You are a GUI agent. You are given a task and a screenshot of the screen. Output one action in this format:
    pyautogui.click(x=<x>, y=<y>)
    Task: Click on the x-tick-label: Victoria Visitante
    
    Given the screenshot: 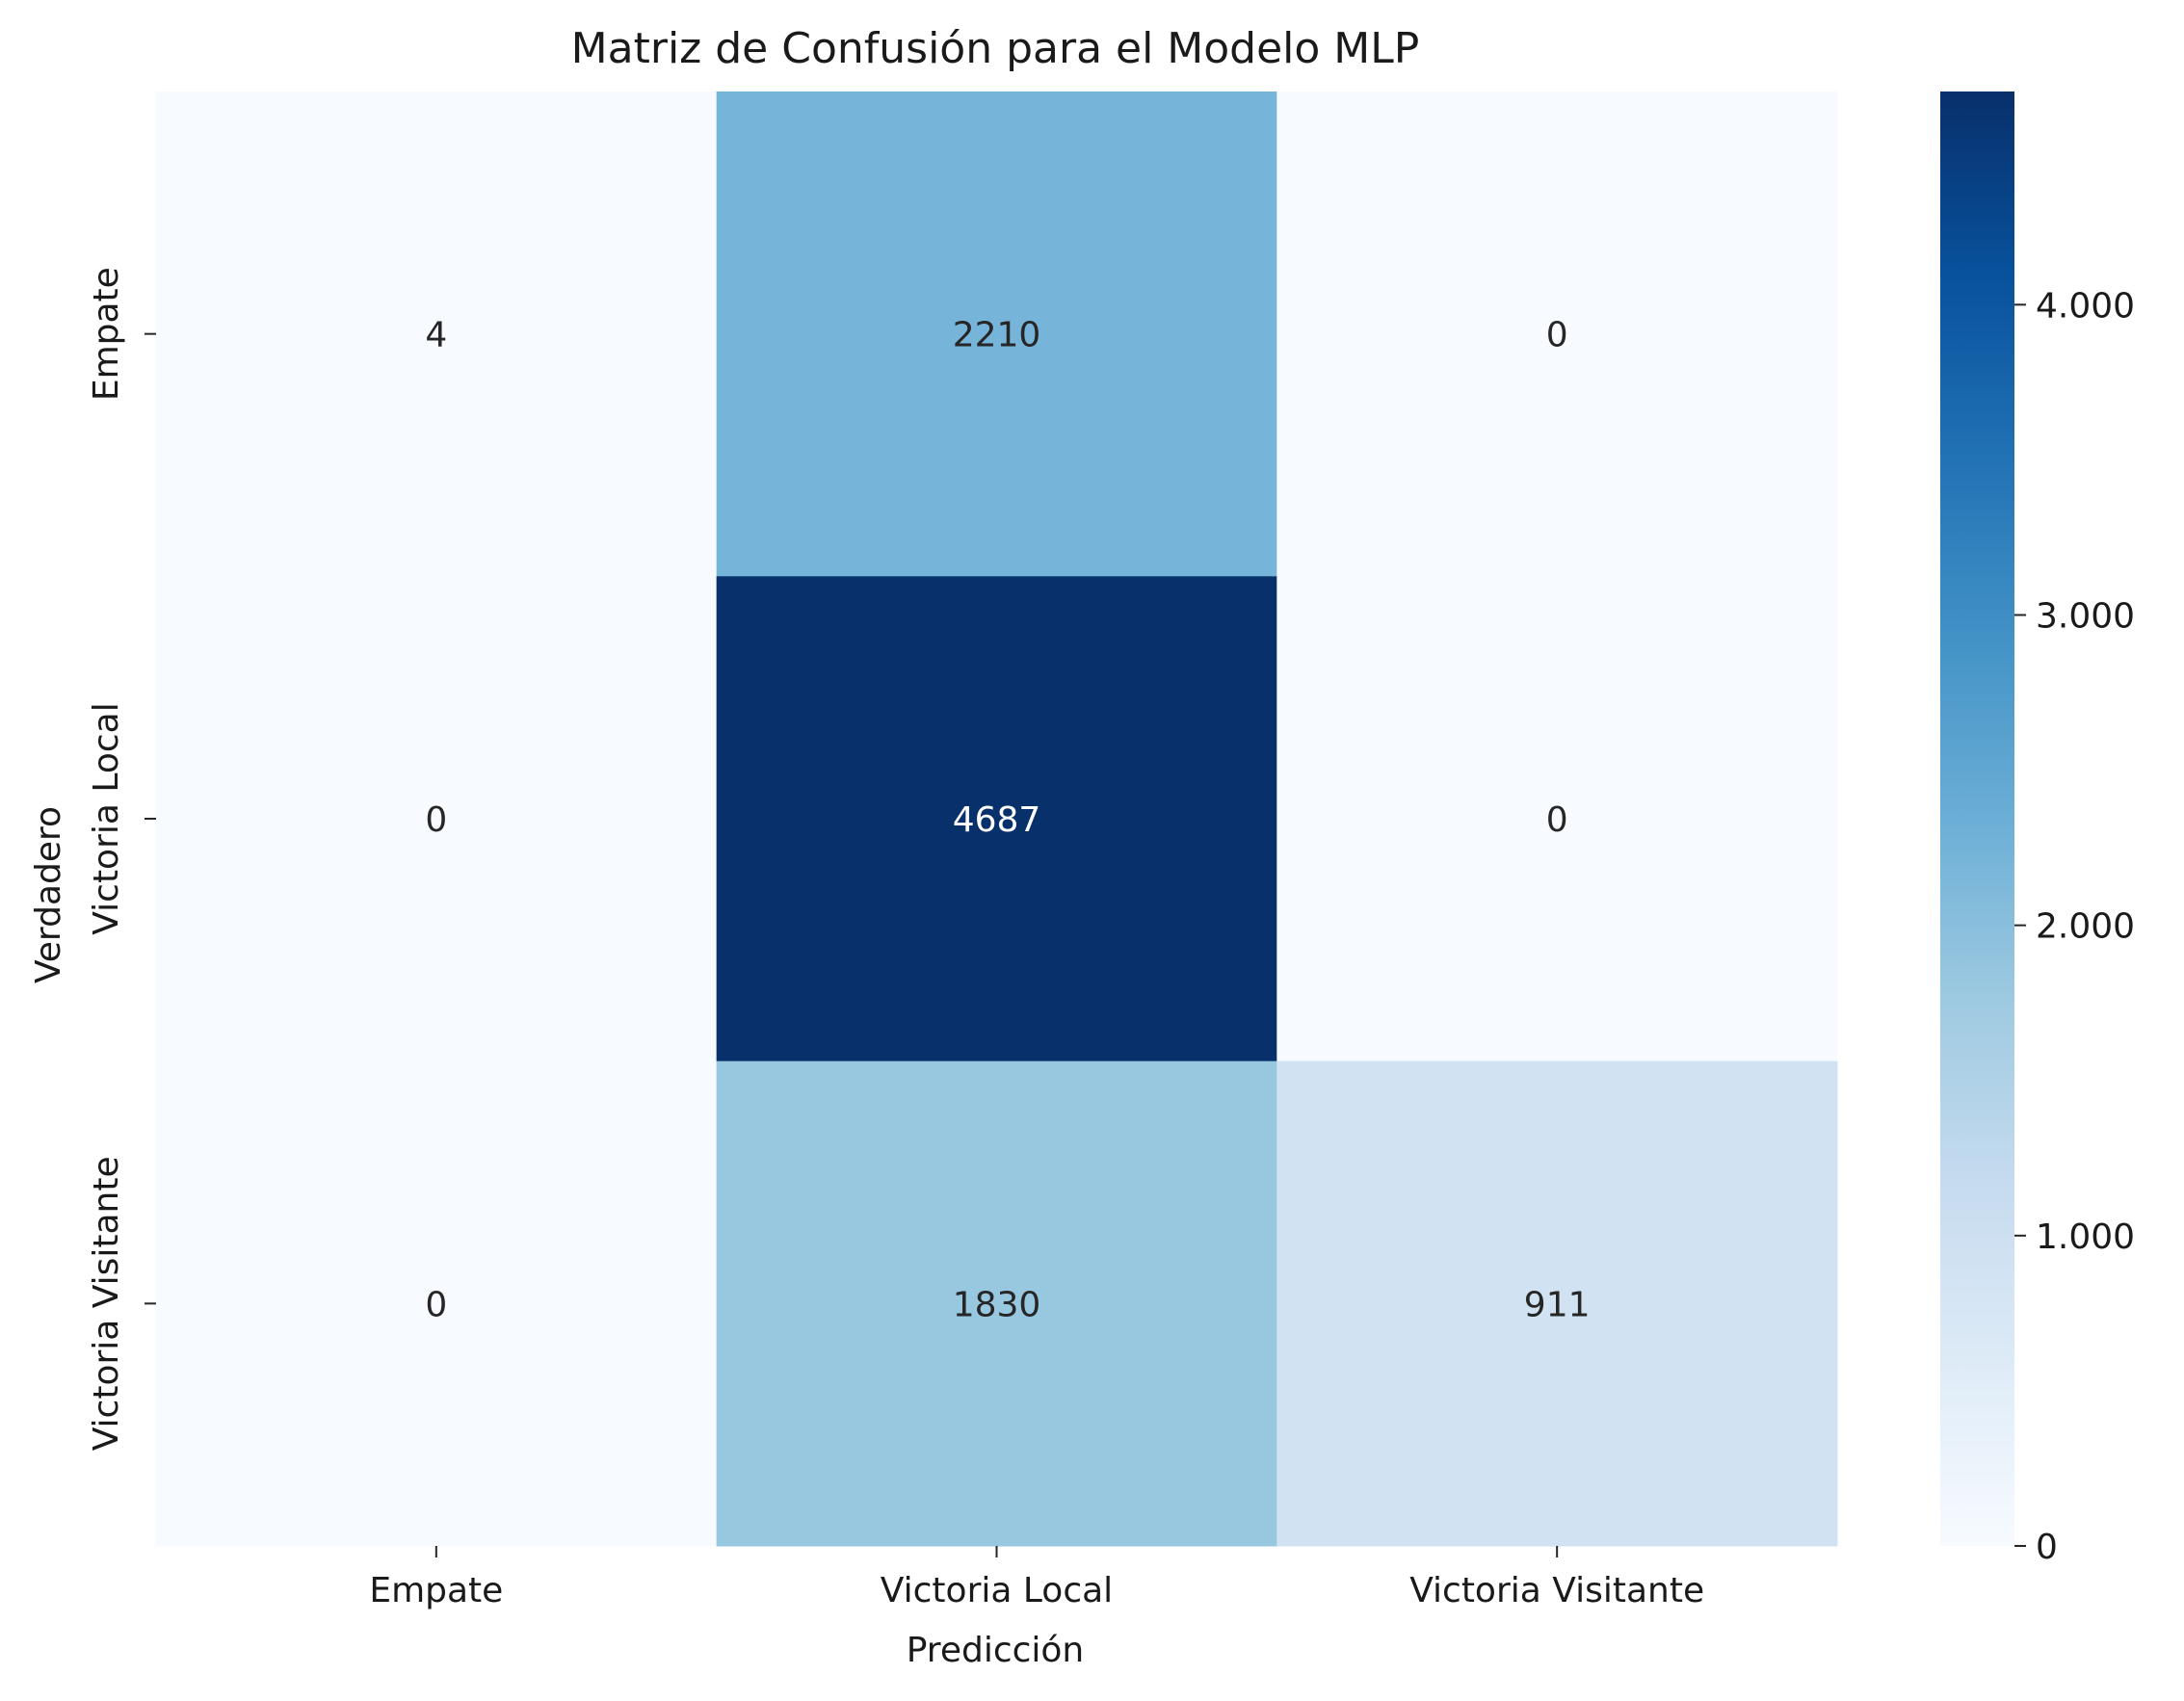 What is the action you would take?
    pyautogui.click(x=1557, y=1590)
    